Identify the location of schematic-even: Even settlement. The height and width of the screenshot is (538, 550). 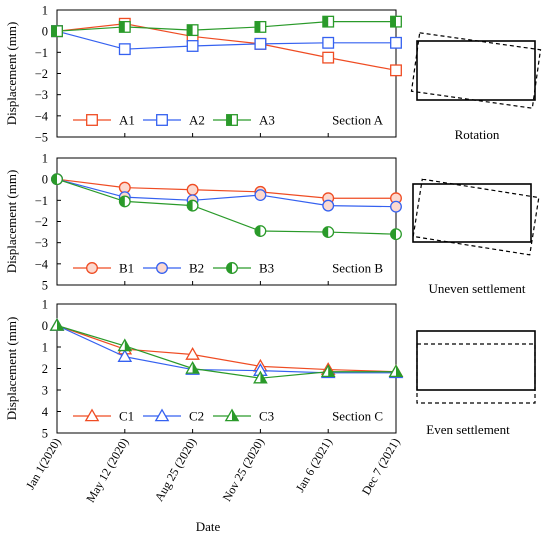
(476, 383).